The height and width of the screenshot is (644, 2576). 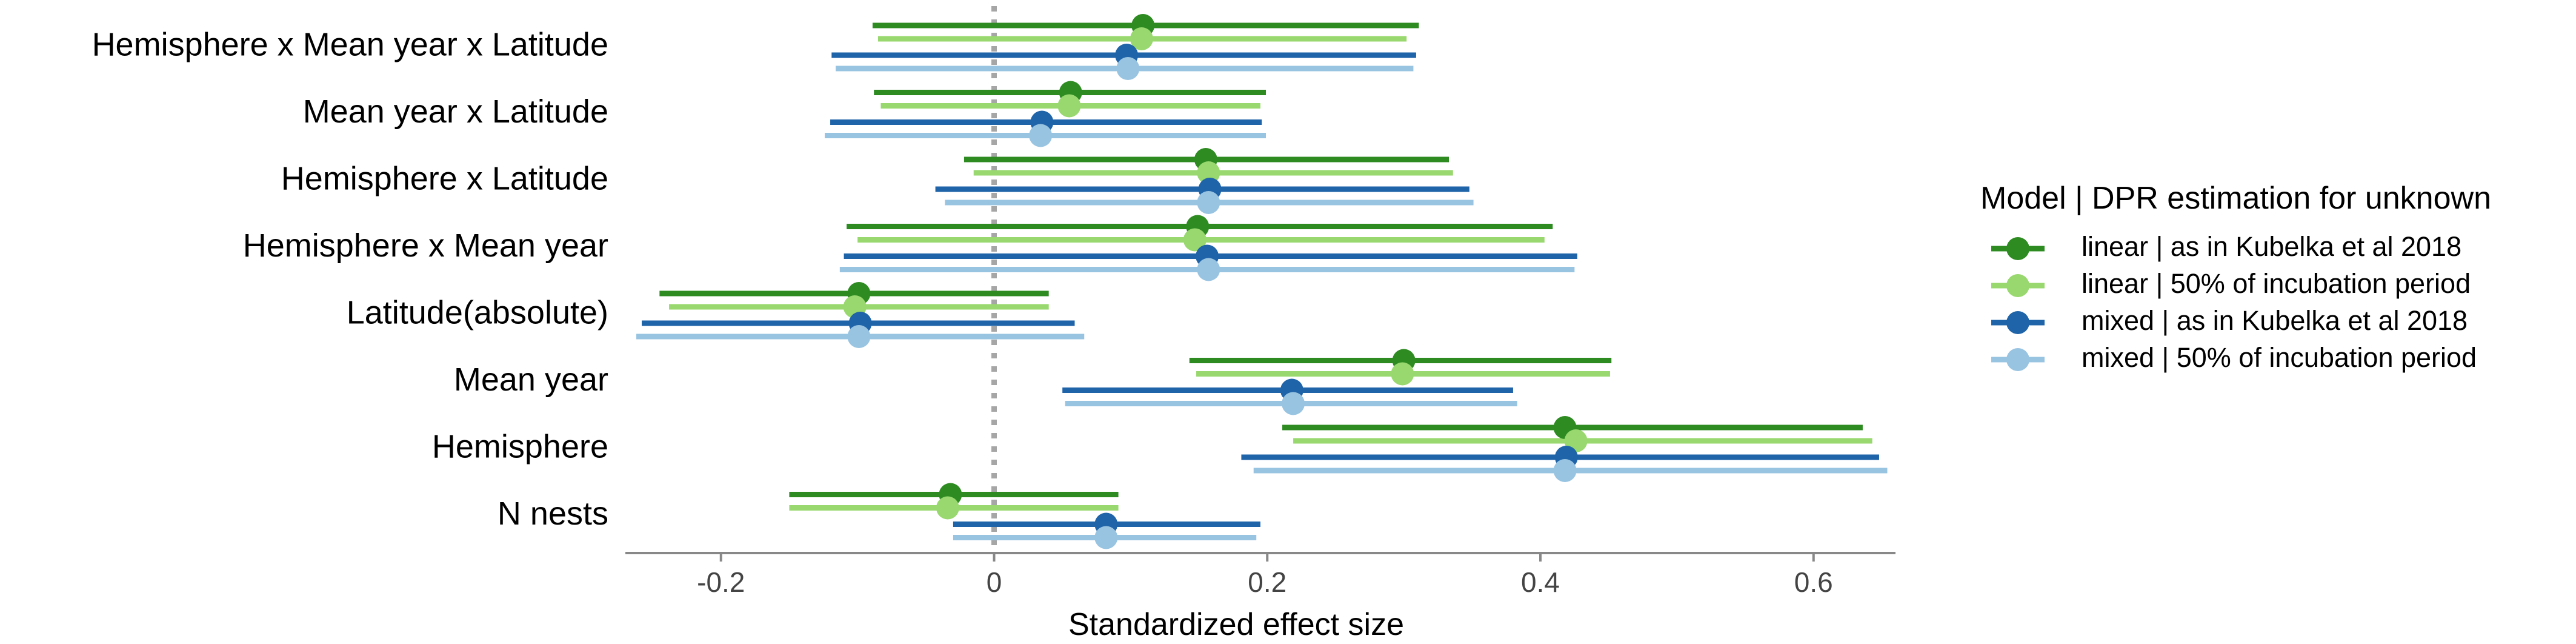 What do you see at coordinates (1293, 403) in the screenshot?
I see `estimate-point-mixed-50-of-incubation-period-mean-year` at bounding box center [1293, 403].